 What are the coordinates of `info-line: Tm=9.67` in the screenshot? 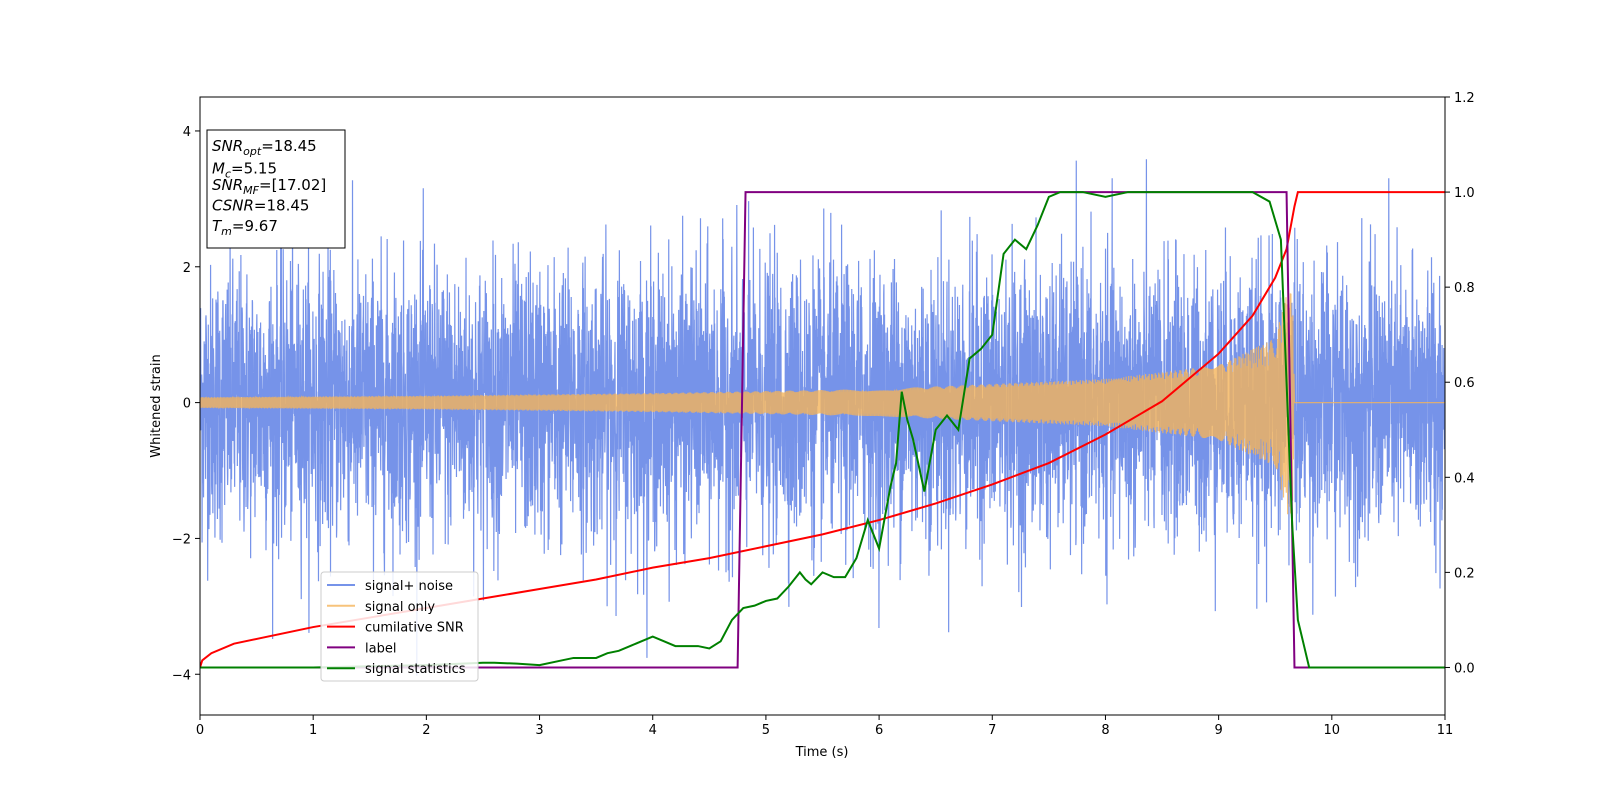 It's located at (245, 227).